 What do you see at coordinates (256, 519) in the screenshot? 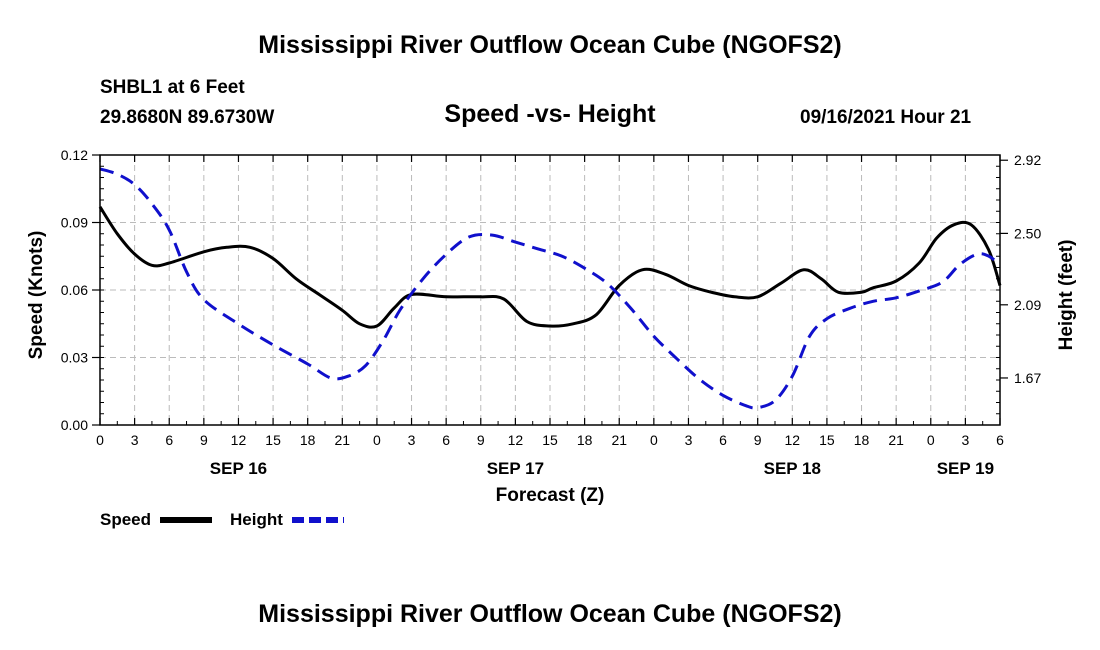
I see `legend-label-height: Height` at bounding box center [256, 519].